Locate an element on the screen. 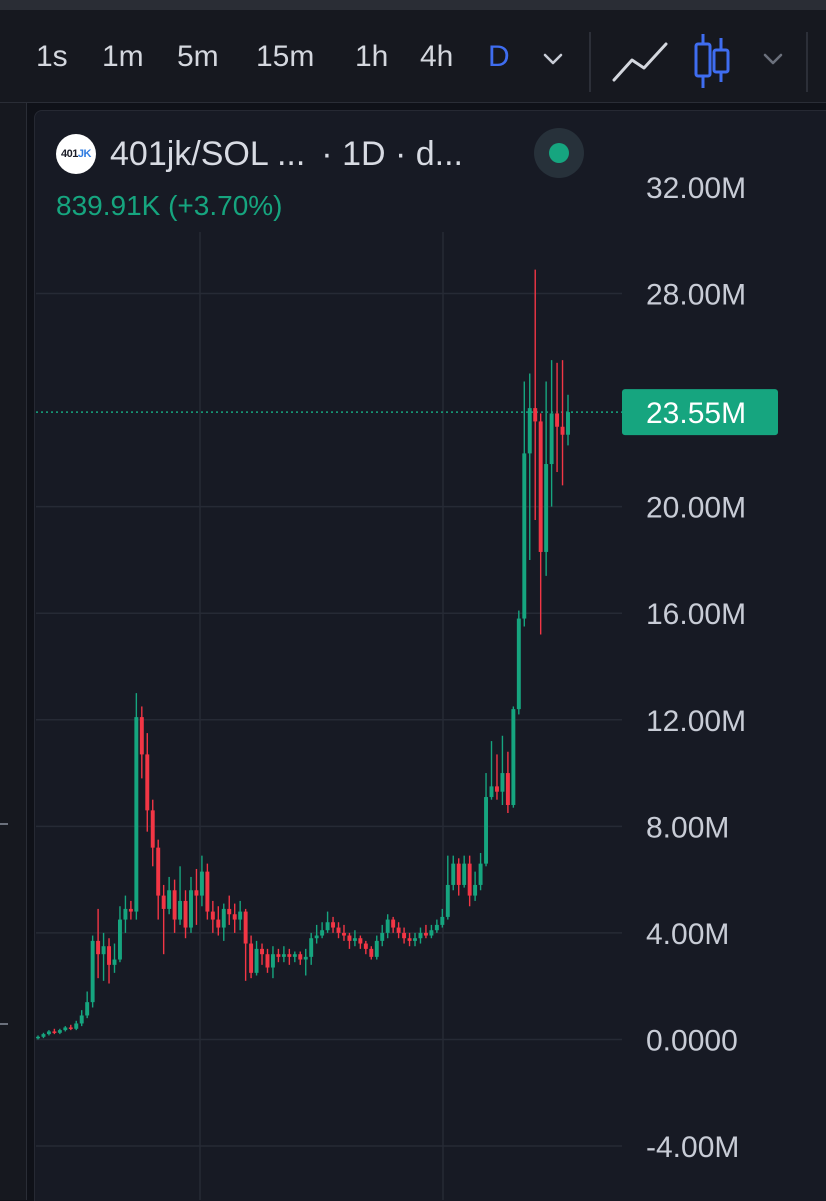 This screenshot has width=826, height=1201. last-price-badge is located at coordinates (700, 412).